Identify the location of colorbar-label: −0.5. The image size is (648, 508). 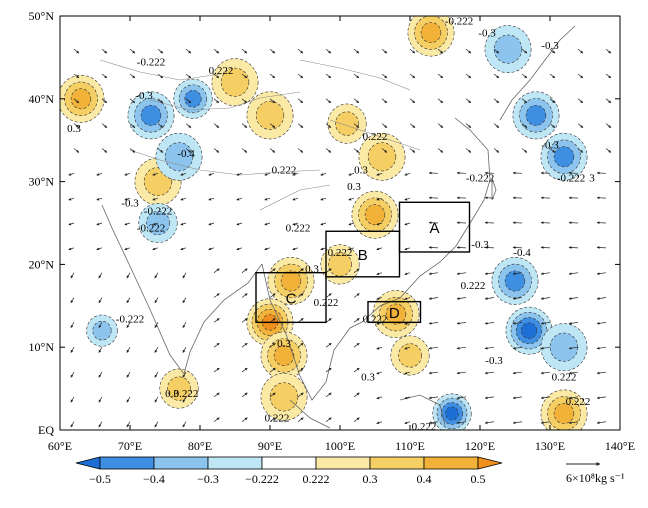
(100, 479).